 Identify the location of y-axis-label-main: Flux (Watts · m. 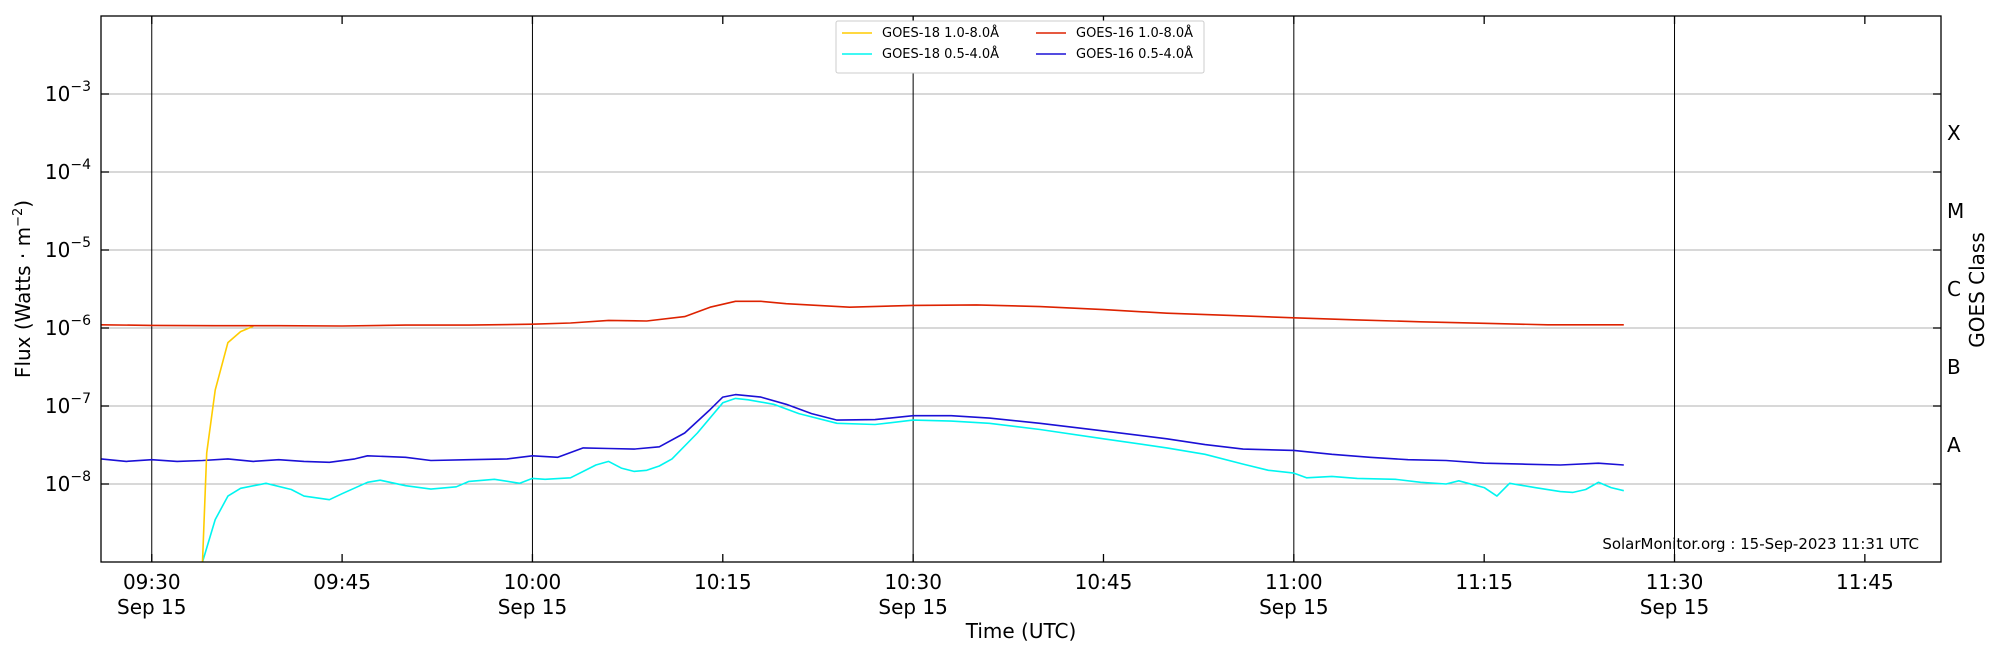
(23, 302).